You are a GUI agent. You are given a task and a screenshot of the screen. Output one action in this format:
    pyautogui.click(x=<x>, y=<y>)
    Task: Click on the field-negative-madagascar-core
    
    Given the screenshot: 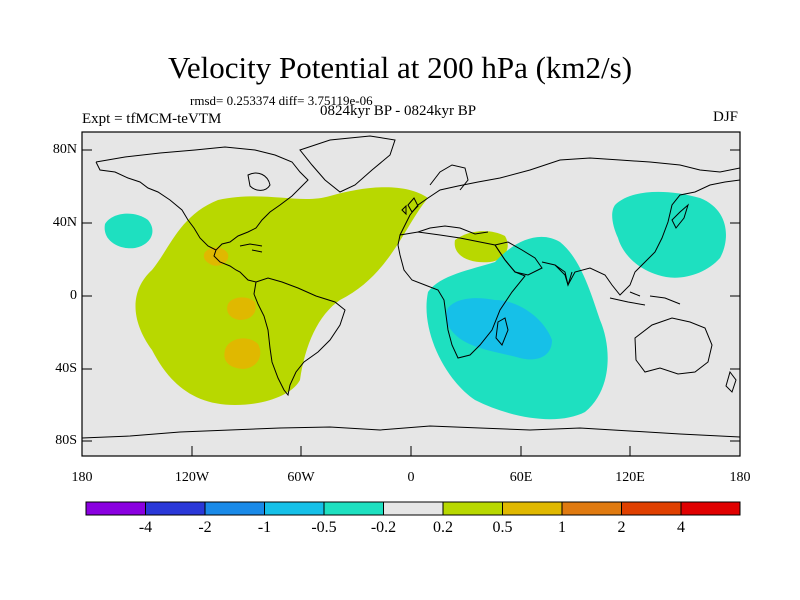 What is the action you would take?
    pyautogui.click(x=498, y=329)
    